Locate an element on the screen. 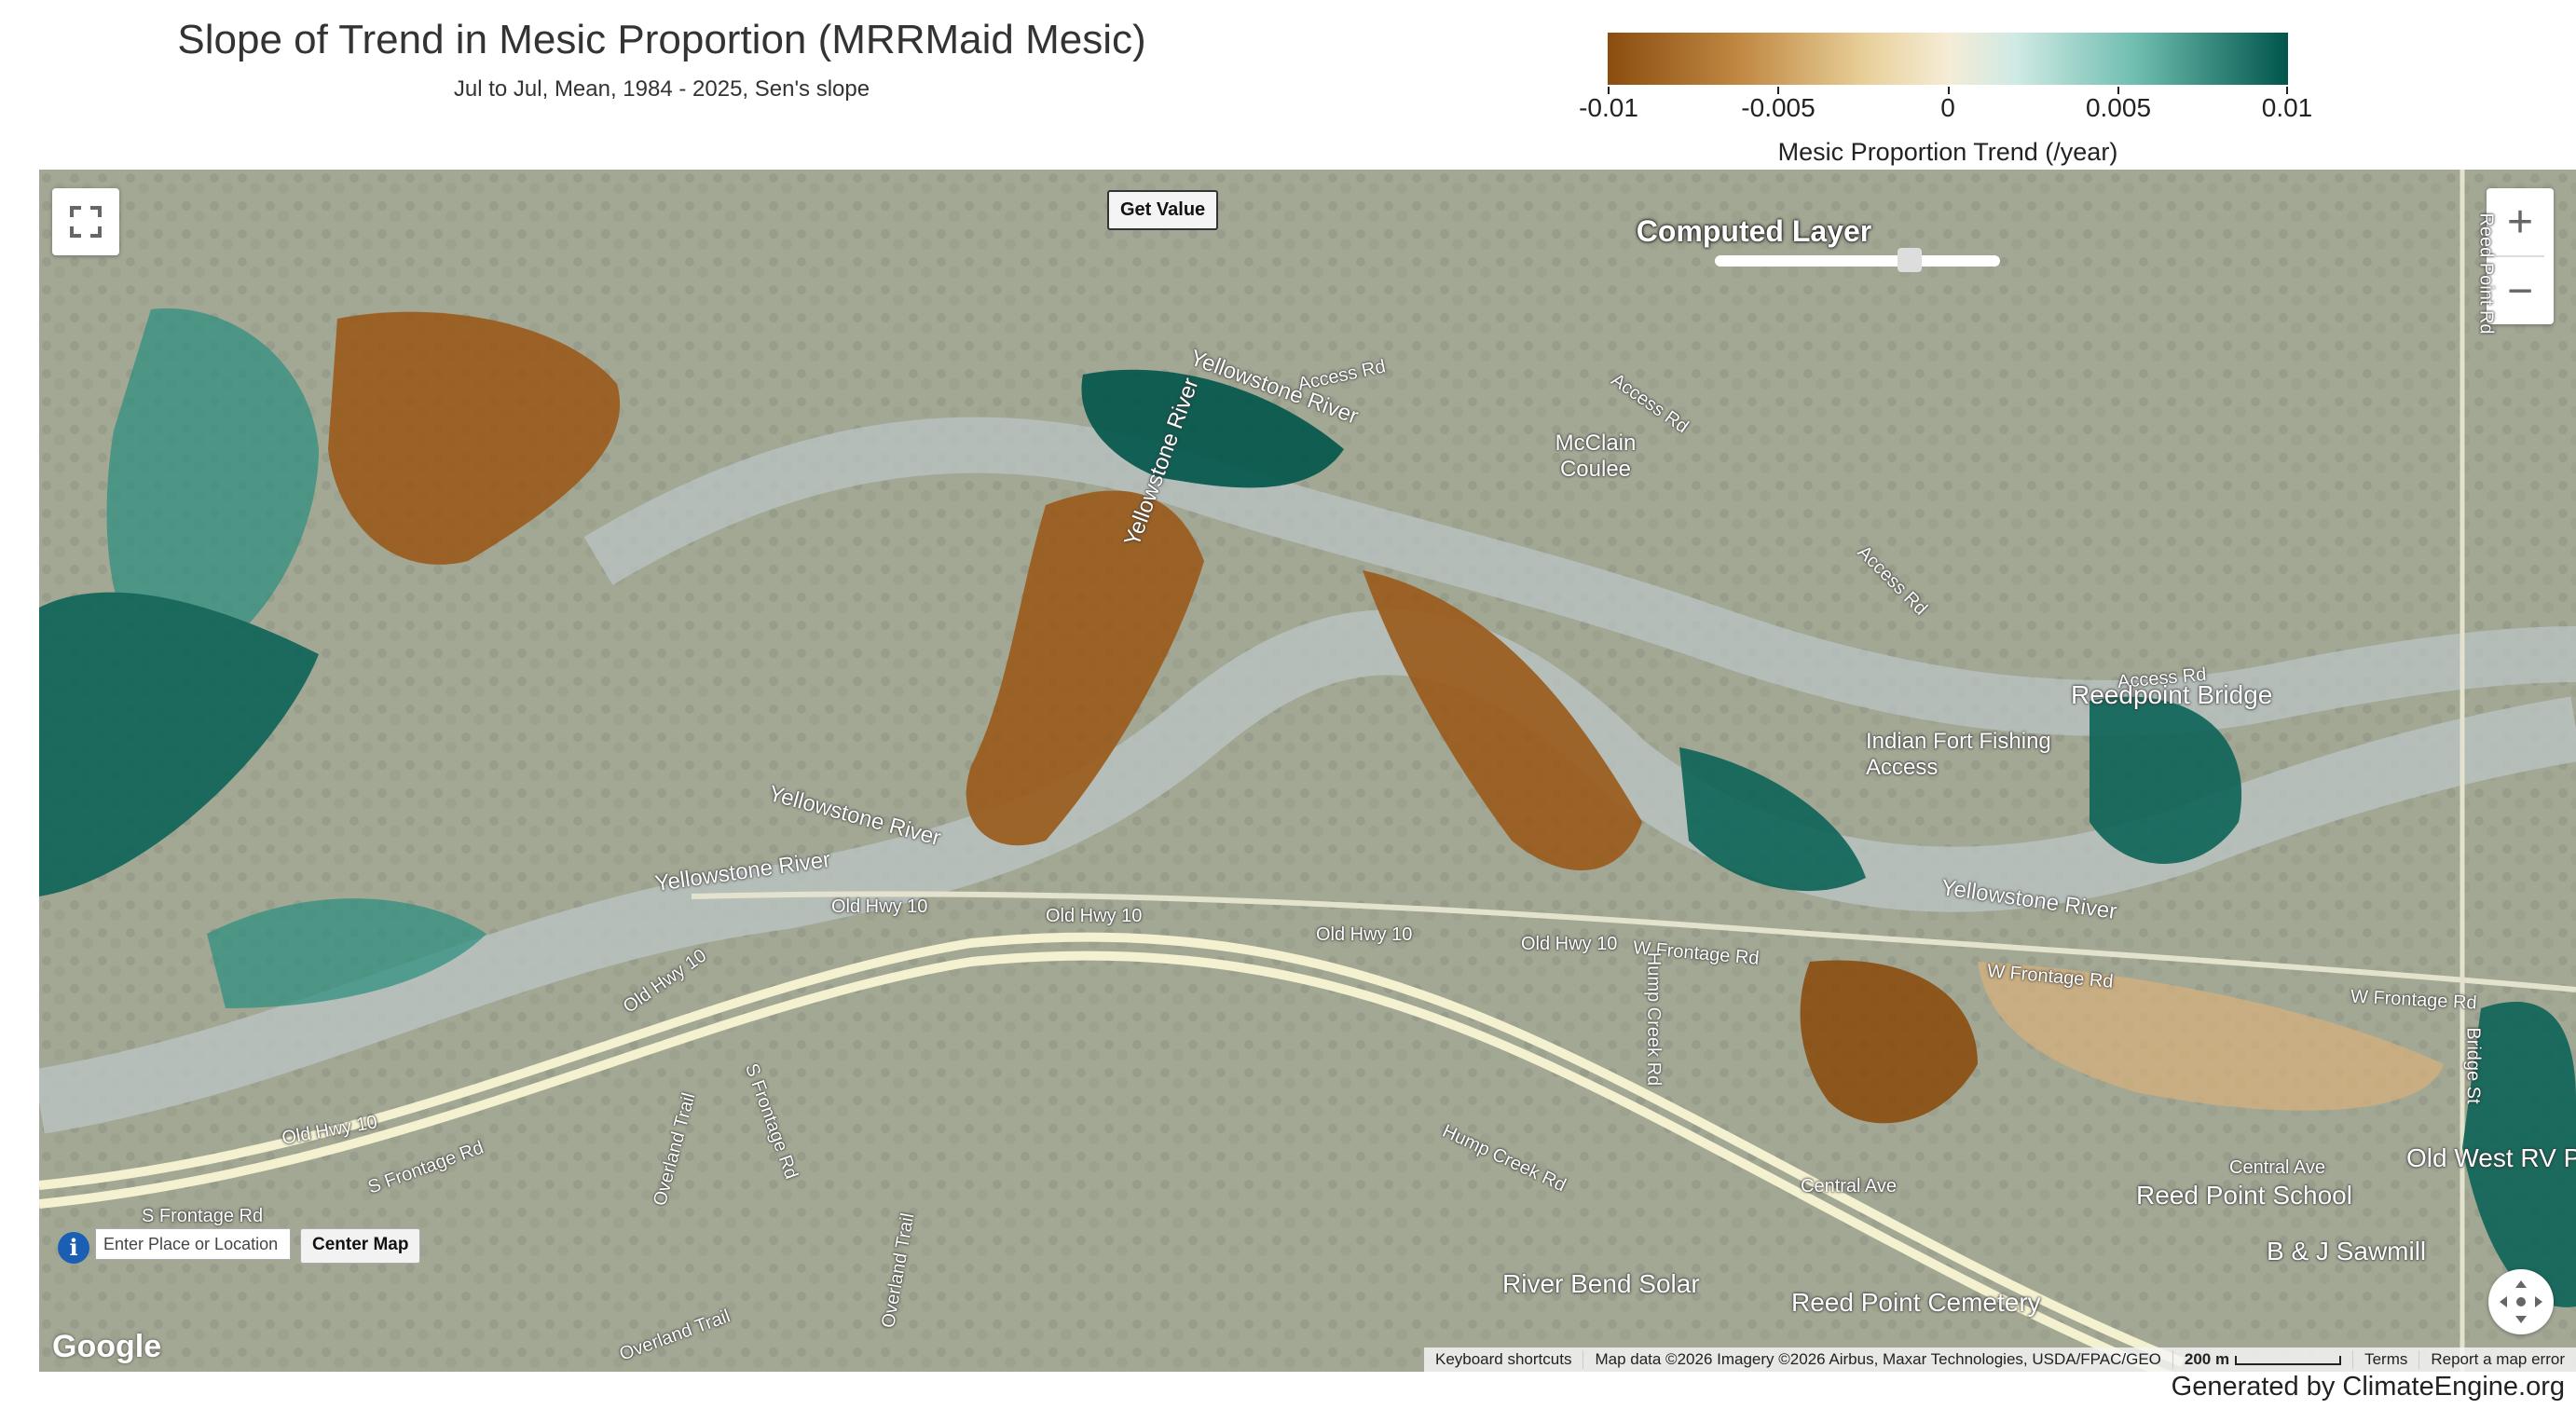  legend-title: Mesic Proportion Trend (/year) is located at coordinates (1947, 152).